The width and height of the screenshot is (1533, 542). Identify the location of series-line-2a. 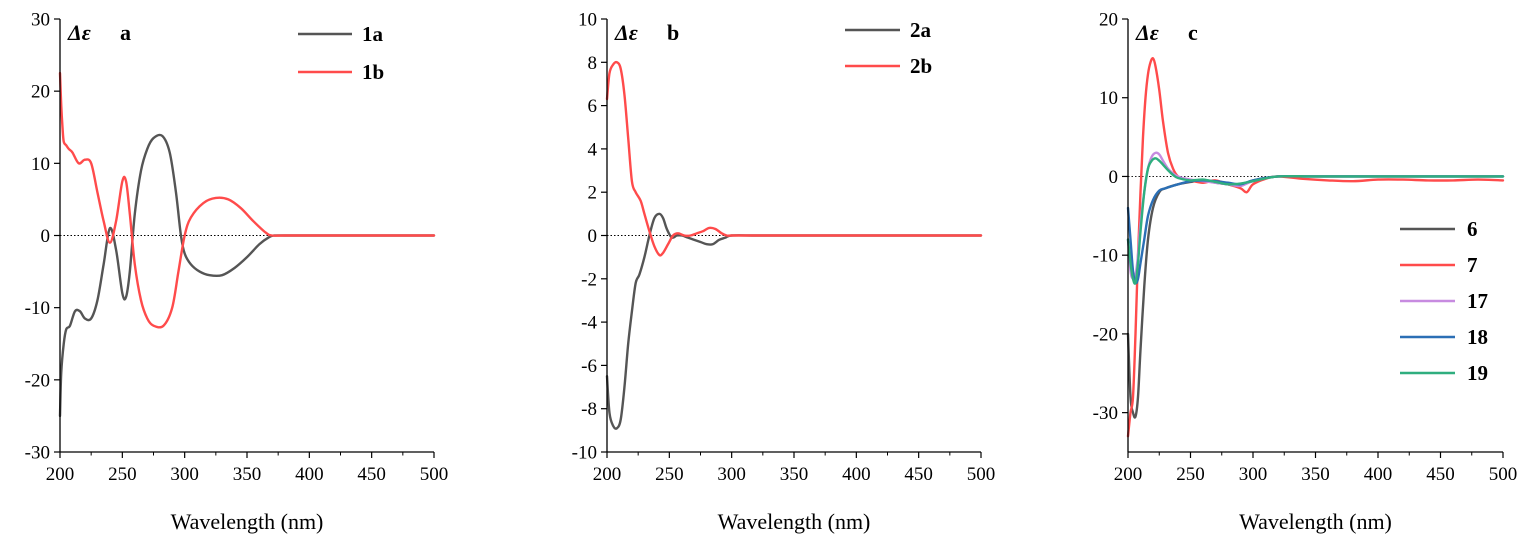
(794, 321).